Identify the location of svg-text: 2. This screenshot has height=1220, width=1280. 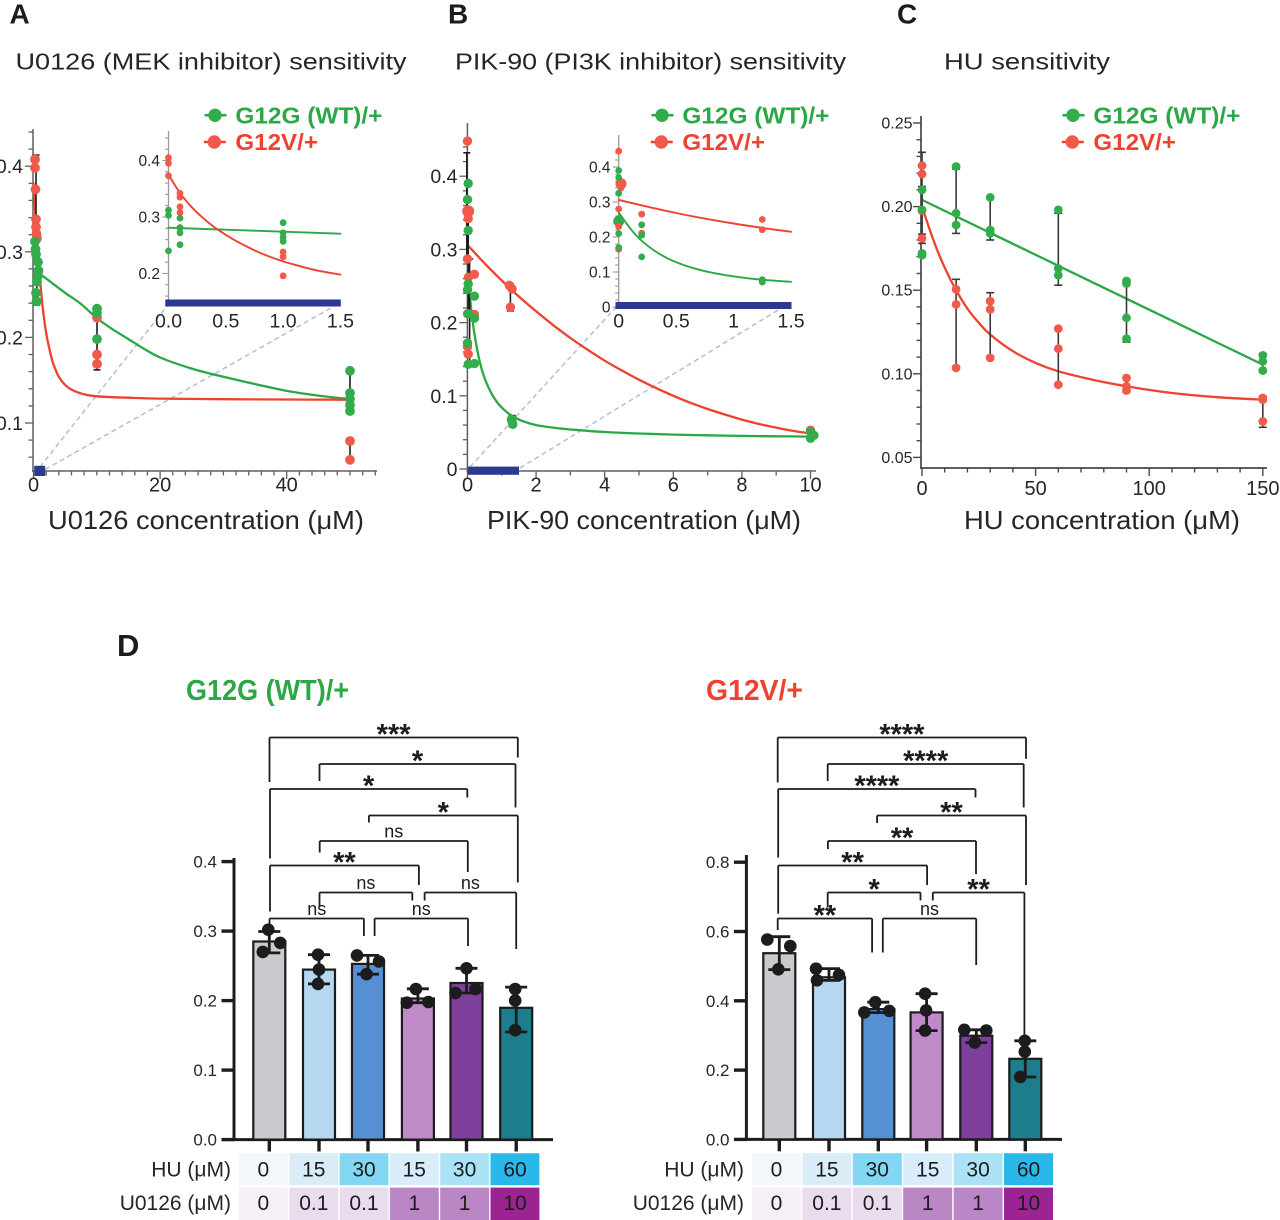
(536, 486).